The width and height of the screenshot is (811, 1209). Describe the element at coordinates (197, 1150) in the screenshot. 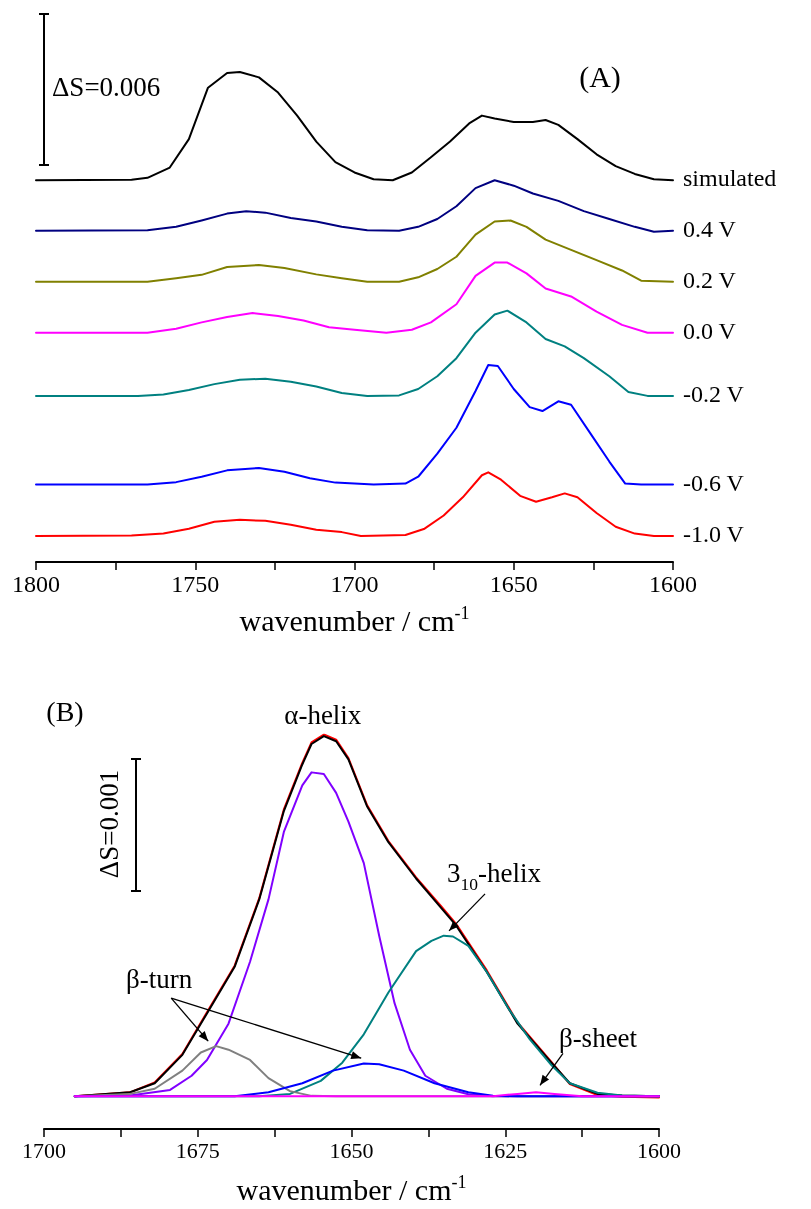

I see `x-tick-label: 1675` at that location.